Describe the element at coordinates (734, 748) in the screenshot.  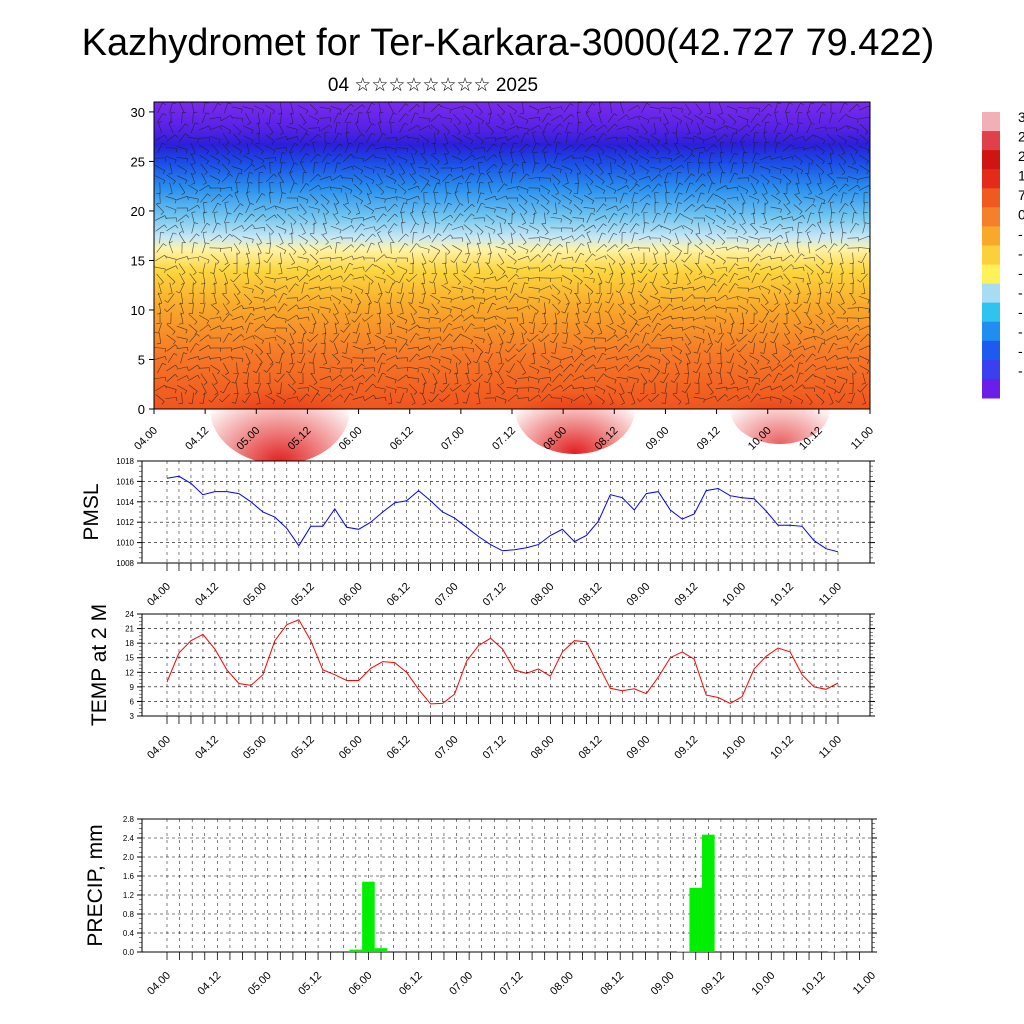
I see `x-tick-label: 10.00` at that location.